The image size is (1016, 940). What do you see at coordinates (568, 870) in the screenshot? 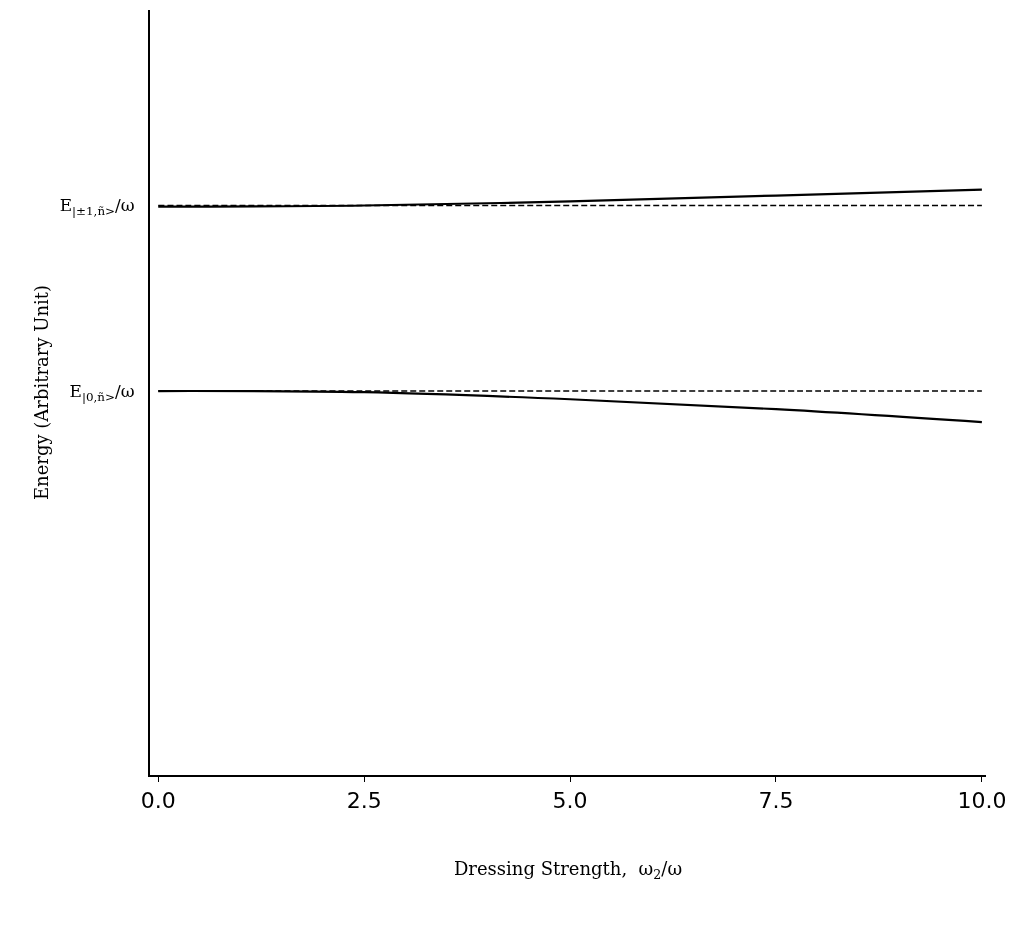
I see `x-axis-title: Dressing Strength, ω$_{2}$/ω` at bounding box center [568, 870].